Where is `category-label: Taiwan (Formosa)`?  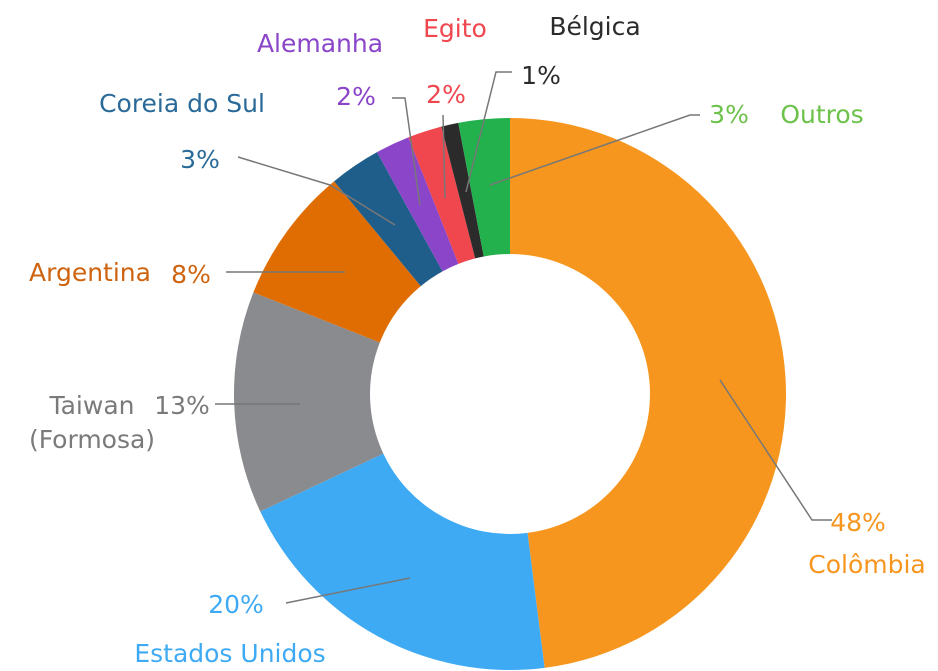
category-label: Taiwan (Formosa) is located at coordinates (92, 422).